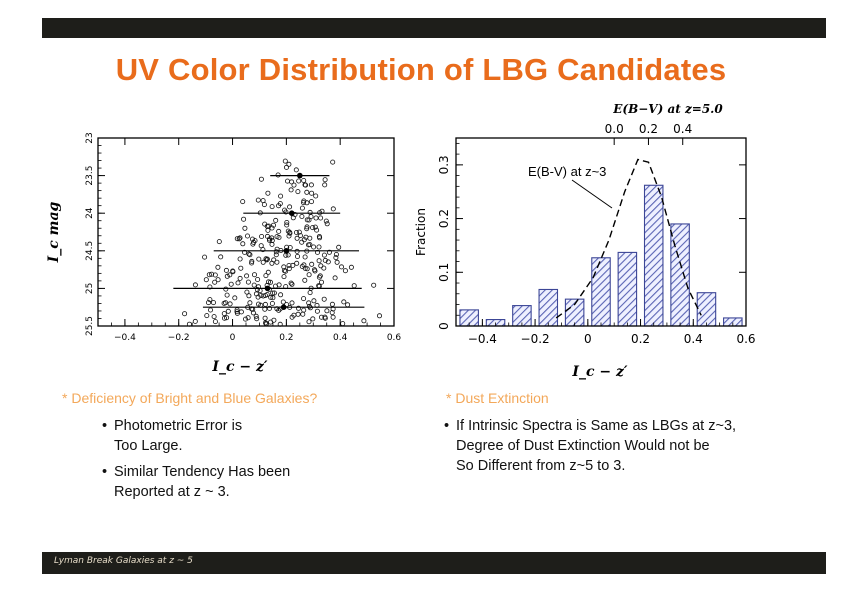 The image size is (842, 594). I want to click on scatter-binned-mean, so click(300, 175).